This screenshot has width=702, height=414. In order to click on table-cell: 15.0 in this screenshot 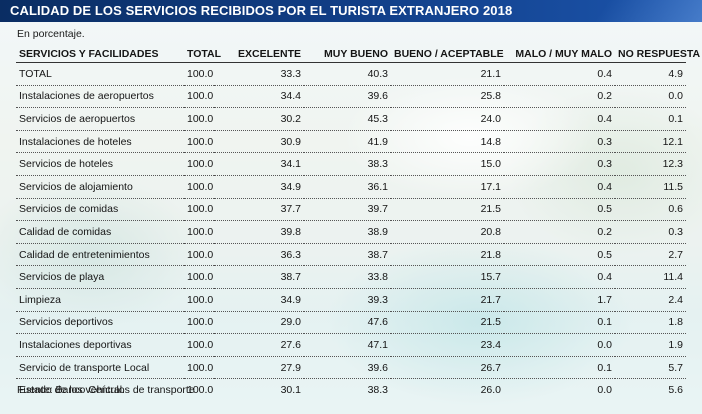, I will do `click(447, 164)`.